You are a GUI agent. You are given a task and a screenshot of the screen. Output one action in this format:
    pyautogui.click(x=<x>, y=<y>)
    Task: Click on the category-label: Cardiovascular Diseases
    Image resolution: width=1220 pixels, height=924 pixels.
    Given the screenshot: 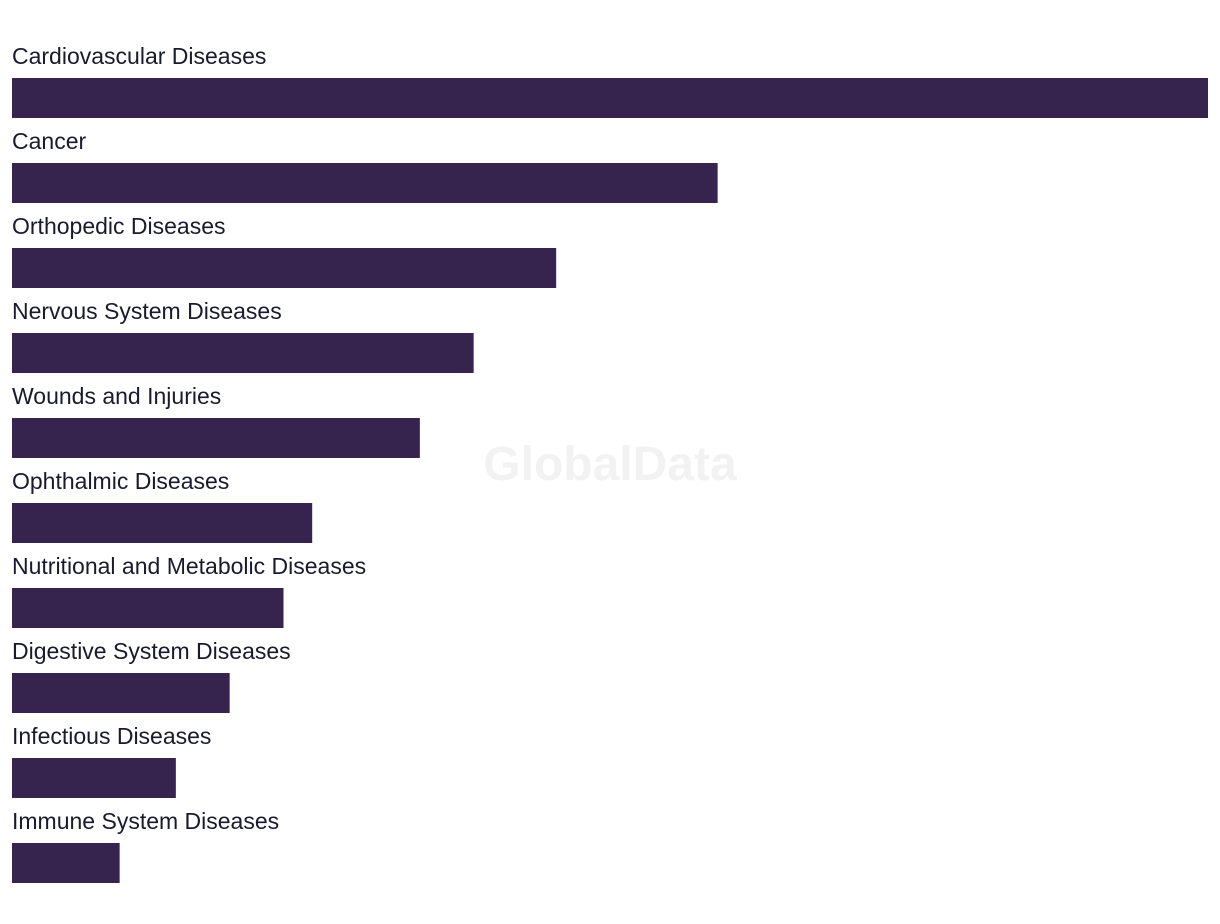 What is the action you would take?
    pyautogui.click(x=139, y=56)
    